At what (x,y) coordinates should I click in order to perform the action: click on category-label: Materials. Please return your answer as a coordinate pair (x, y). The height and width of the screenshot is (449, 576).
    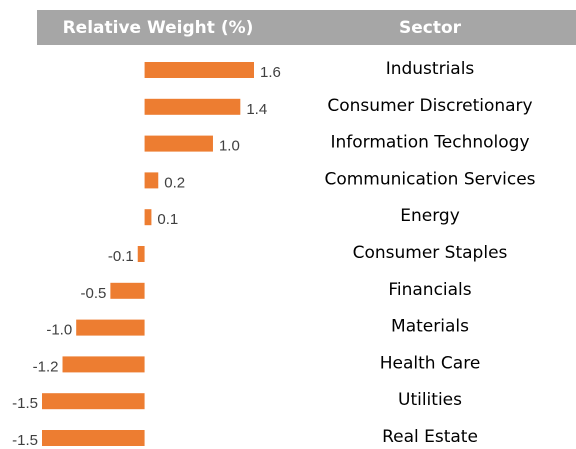
    Looking at the image, I should click on (430, 327).